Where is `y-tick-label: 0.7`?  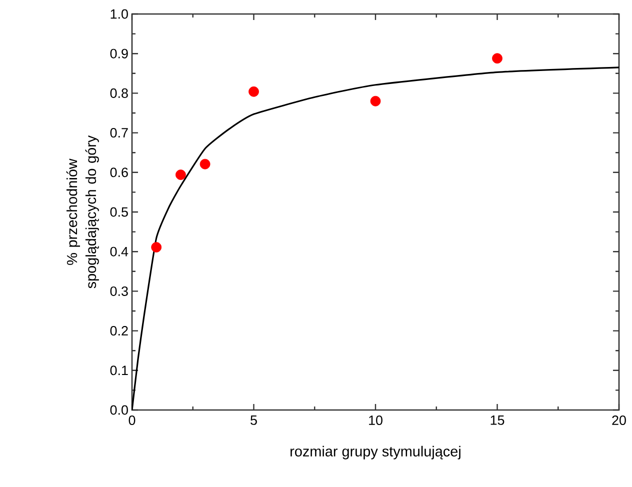 y-tick-label: 0.7 is located at coordinates (119, 133).